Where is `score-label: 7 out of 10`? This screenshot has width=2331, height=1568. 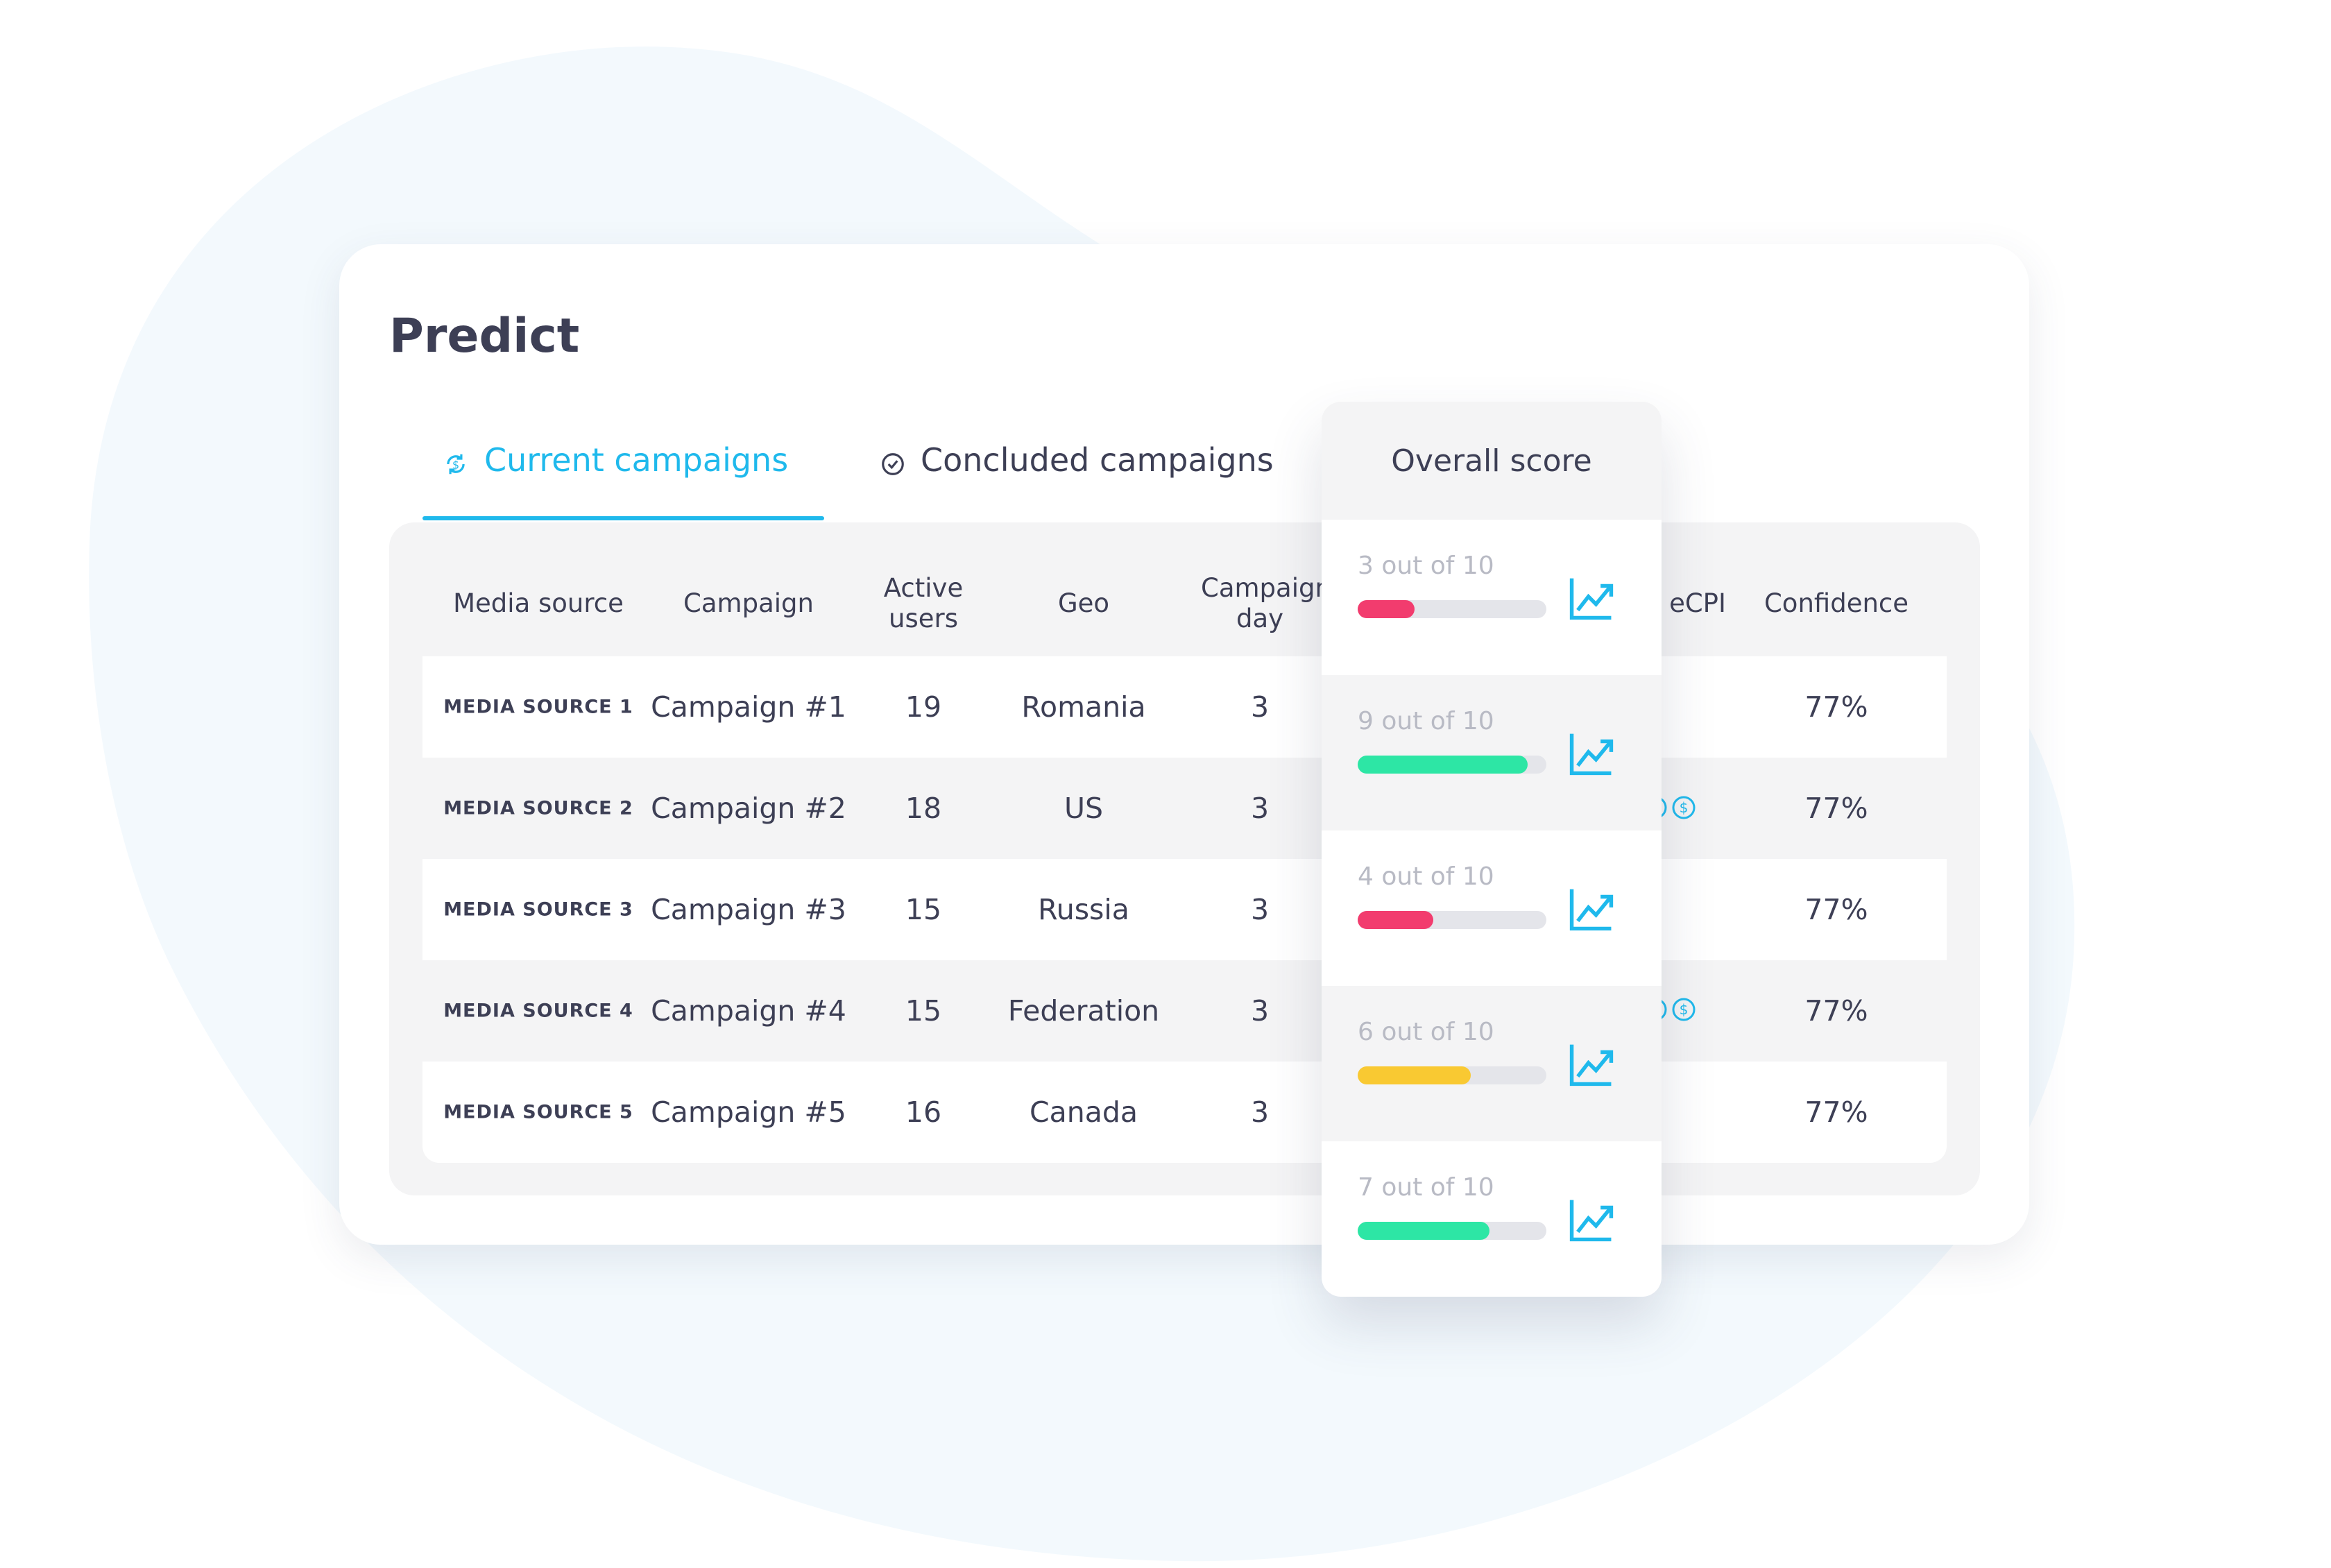
score-label: 7 out of 10 is located at coordinates (1426, 1187).